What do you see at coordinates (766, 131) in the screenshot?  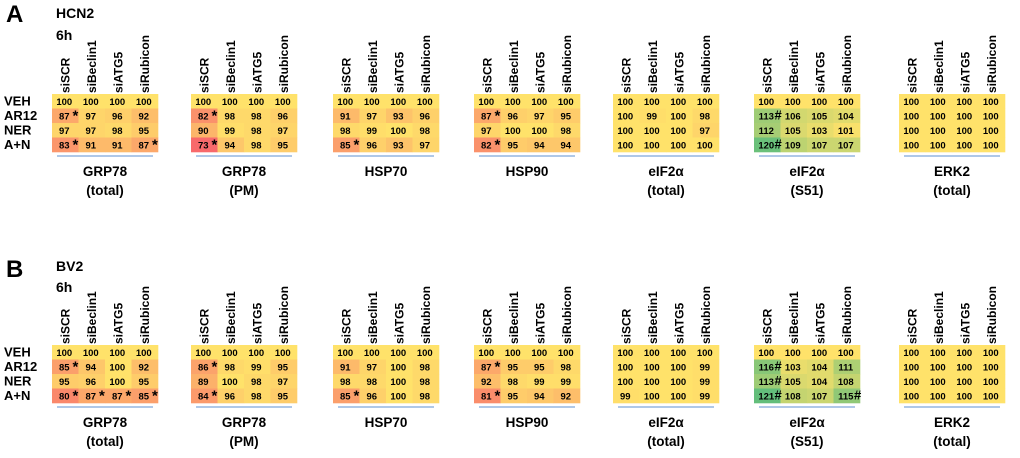 I see `cell-value-label: 112` at bounding box center [766, 131].